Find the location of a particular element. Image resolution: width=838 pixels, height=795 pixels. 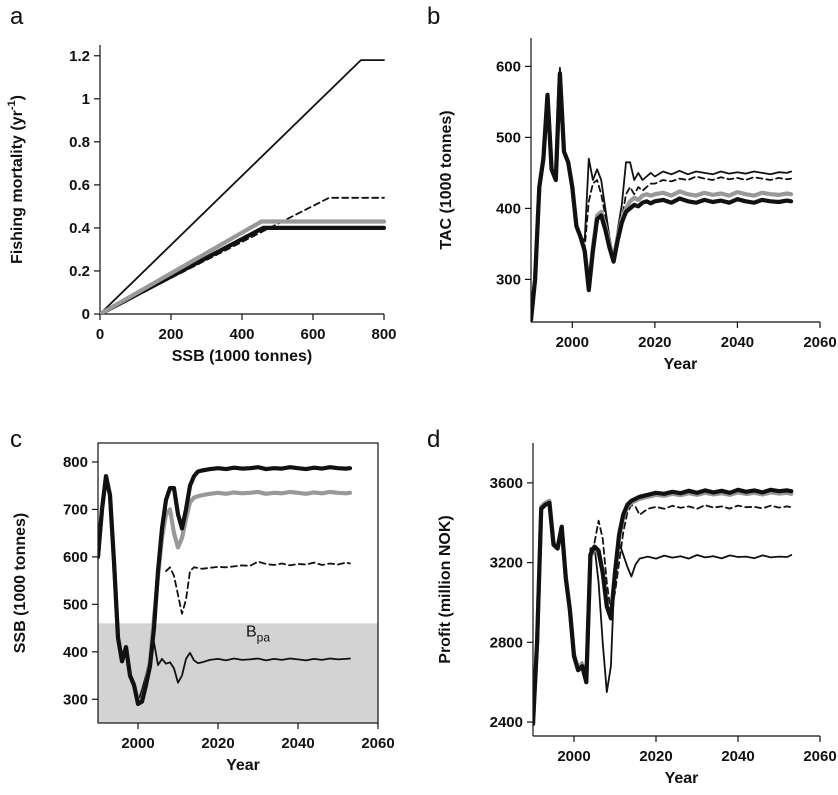

y-axis-label: TAC (1000 tonnes) is located at coordinates (446, 179).